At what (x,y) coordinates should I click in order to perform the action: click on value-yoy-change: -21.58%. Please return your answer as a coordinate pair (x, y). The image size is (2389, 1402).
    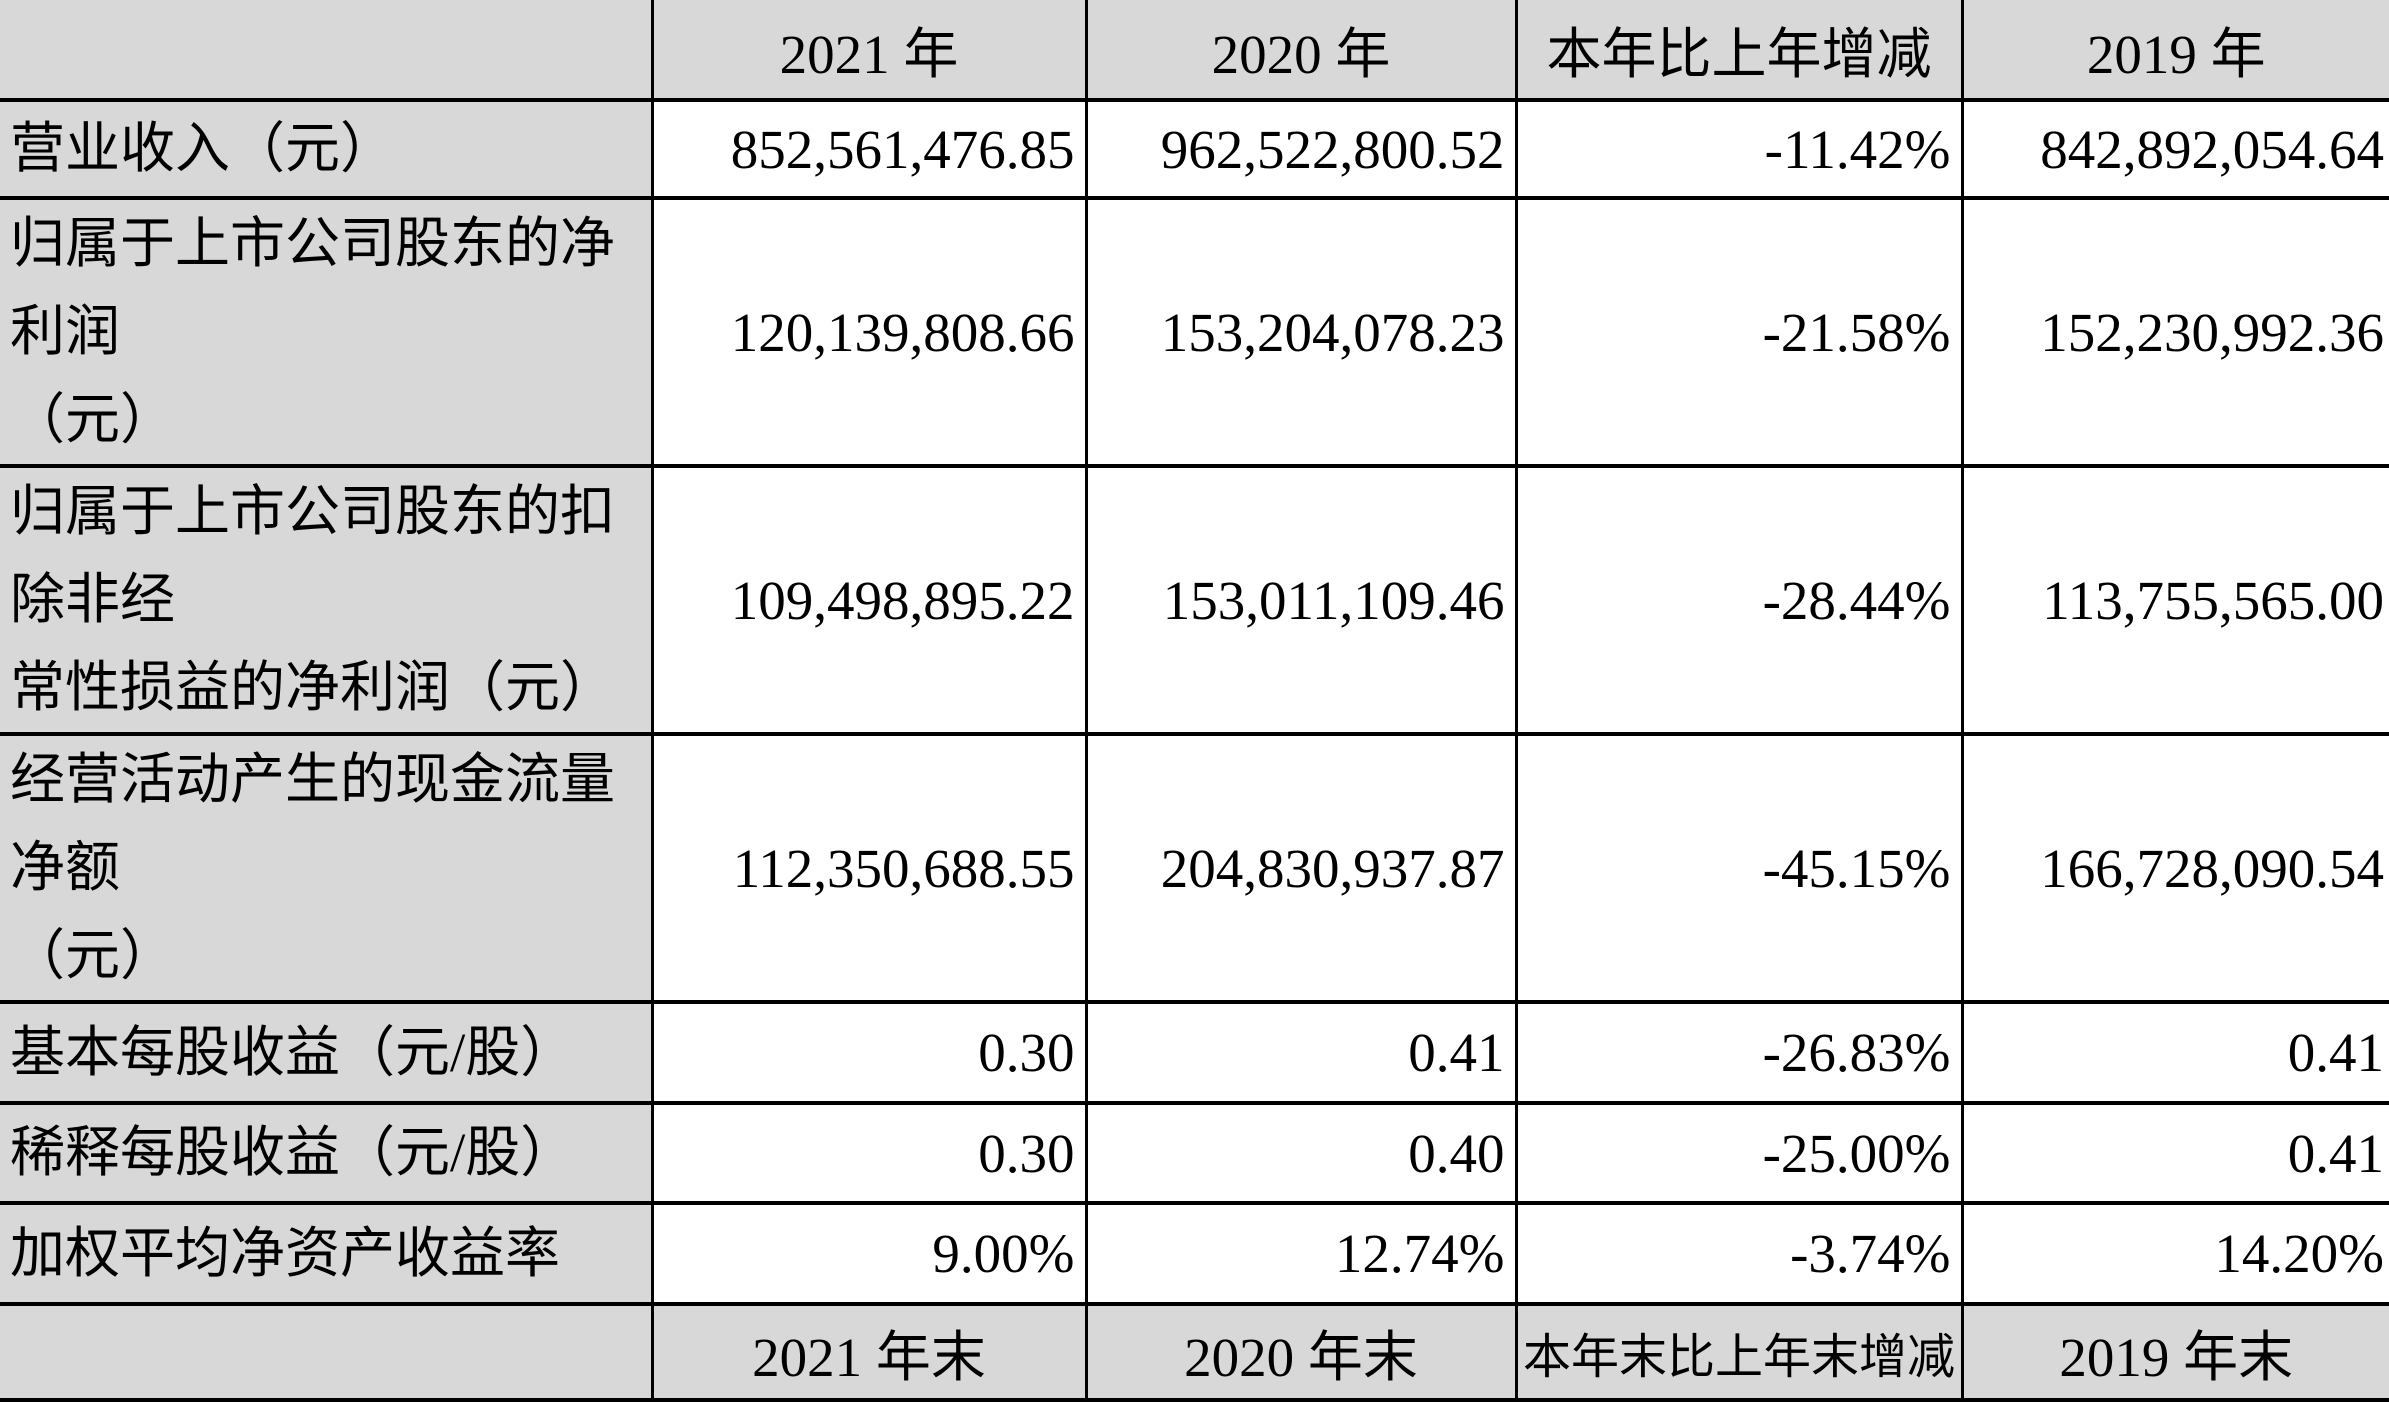
    Looking at the image, I should click on (1739, 332).